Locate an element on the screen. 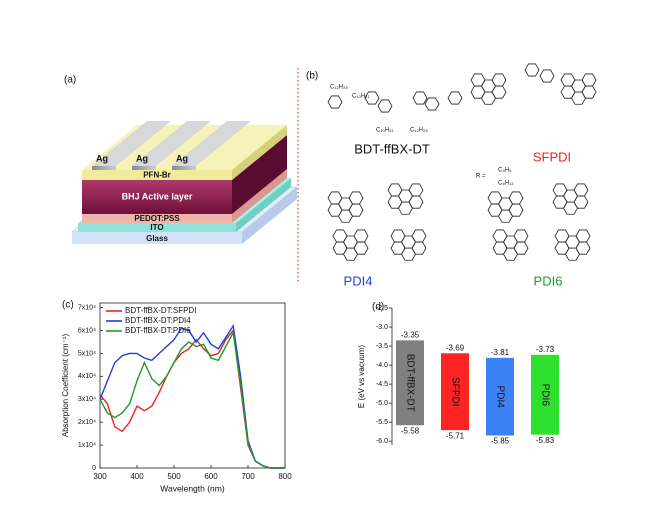 The width and height of the screenshot is (670, 518). layer-label: ITO is located at coordinates (156, 227).